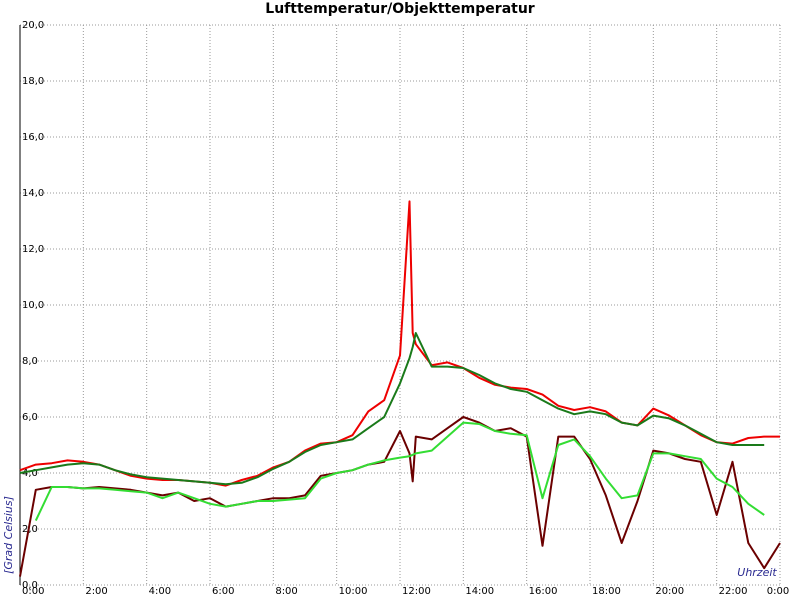 The width and height of the screenshot is (800, 600). I want to click on y-tick-label: 10,0, so click(33, 305).